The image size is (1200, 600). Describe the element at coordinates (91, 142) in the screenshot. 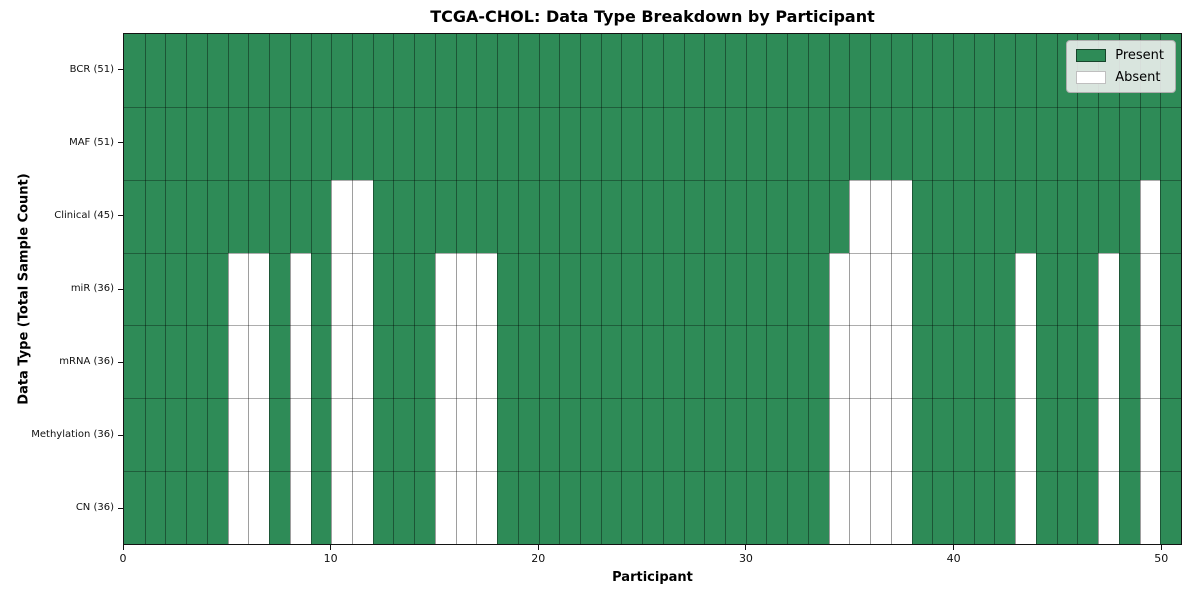

I see `y-tick-label: MAF (51)` at that location.